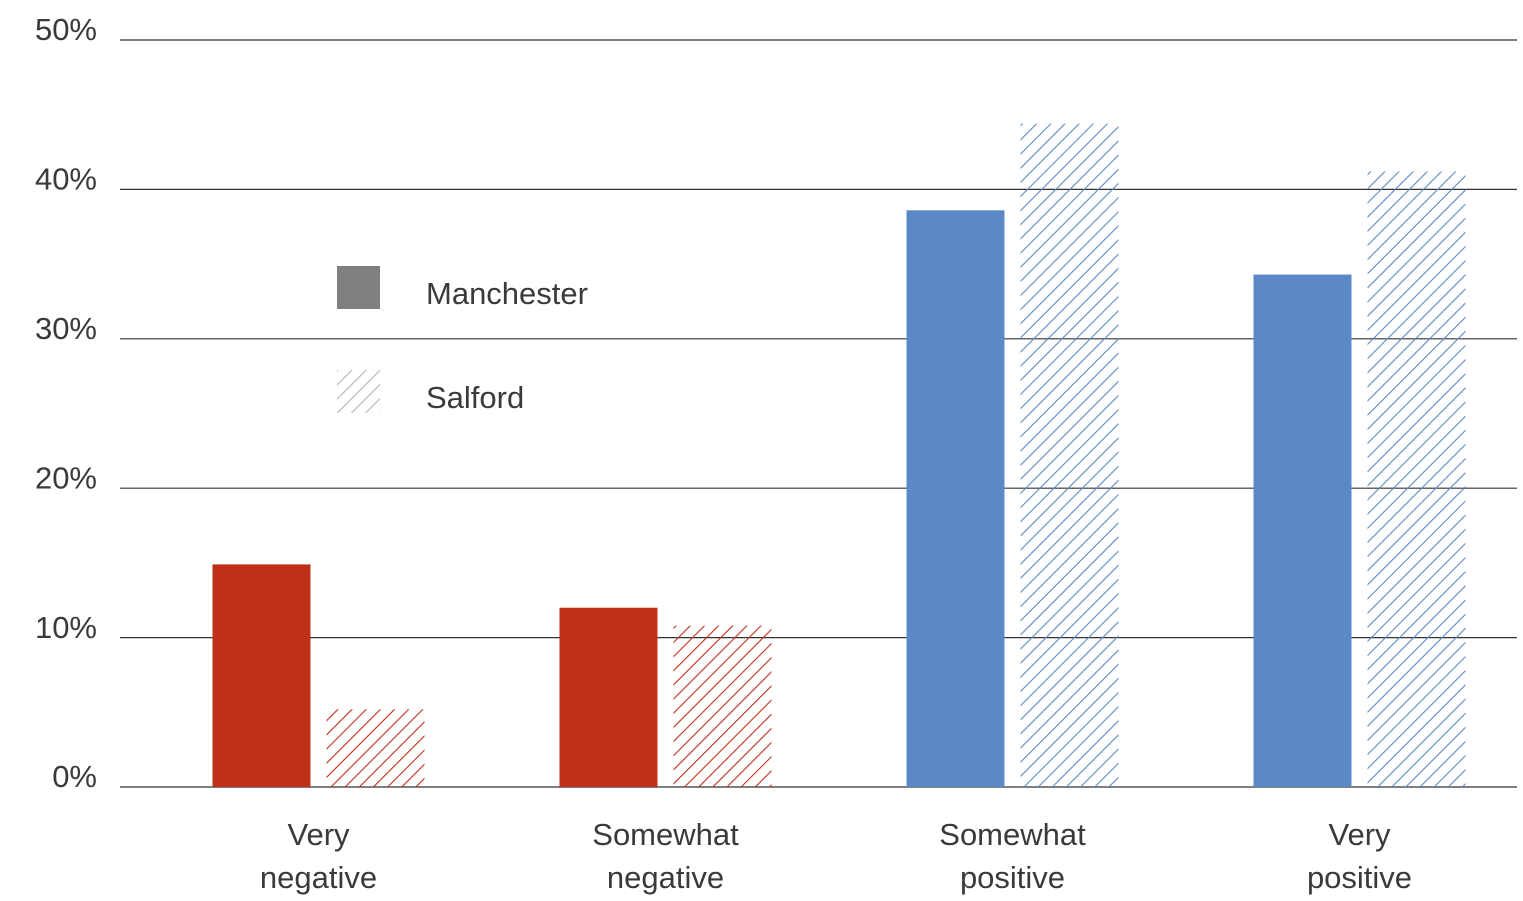 The image size is (1523, 901). Describe the element at coordinates (66, 179) in the screenshot. I see `y-tick-label: 40%` at that location.